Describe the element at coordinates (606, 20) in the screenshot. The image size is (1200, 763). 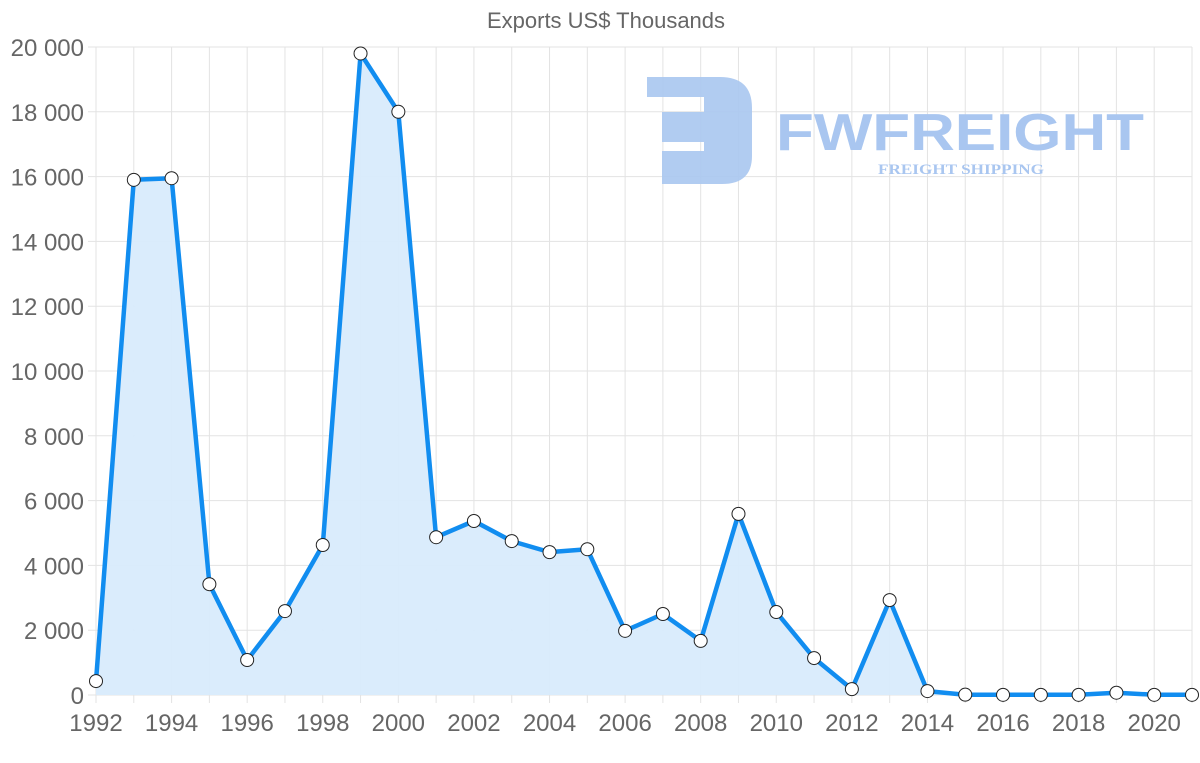
I see `chart-title: Exports US$ Thousands` at that location.